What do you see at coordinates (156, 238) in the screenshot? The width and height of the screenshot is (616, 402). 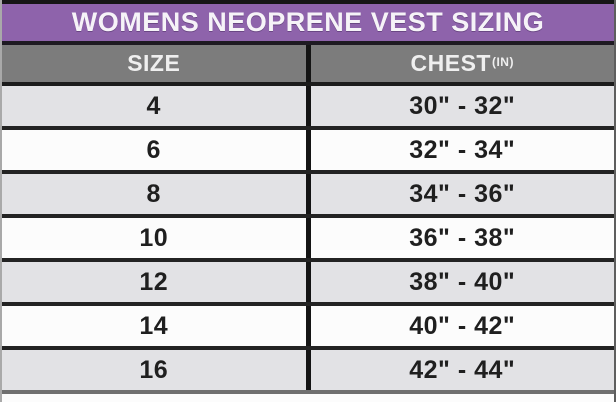 I see `size-cell: 10` at bounding box center [156, 238].